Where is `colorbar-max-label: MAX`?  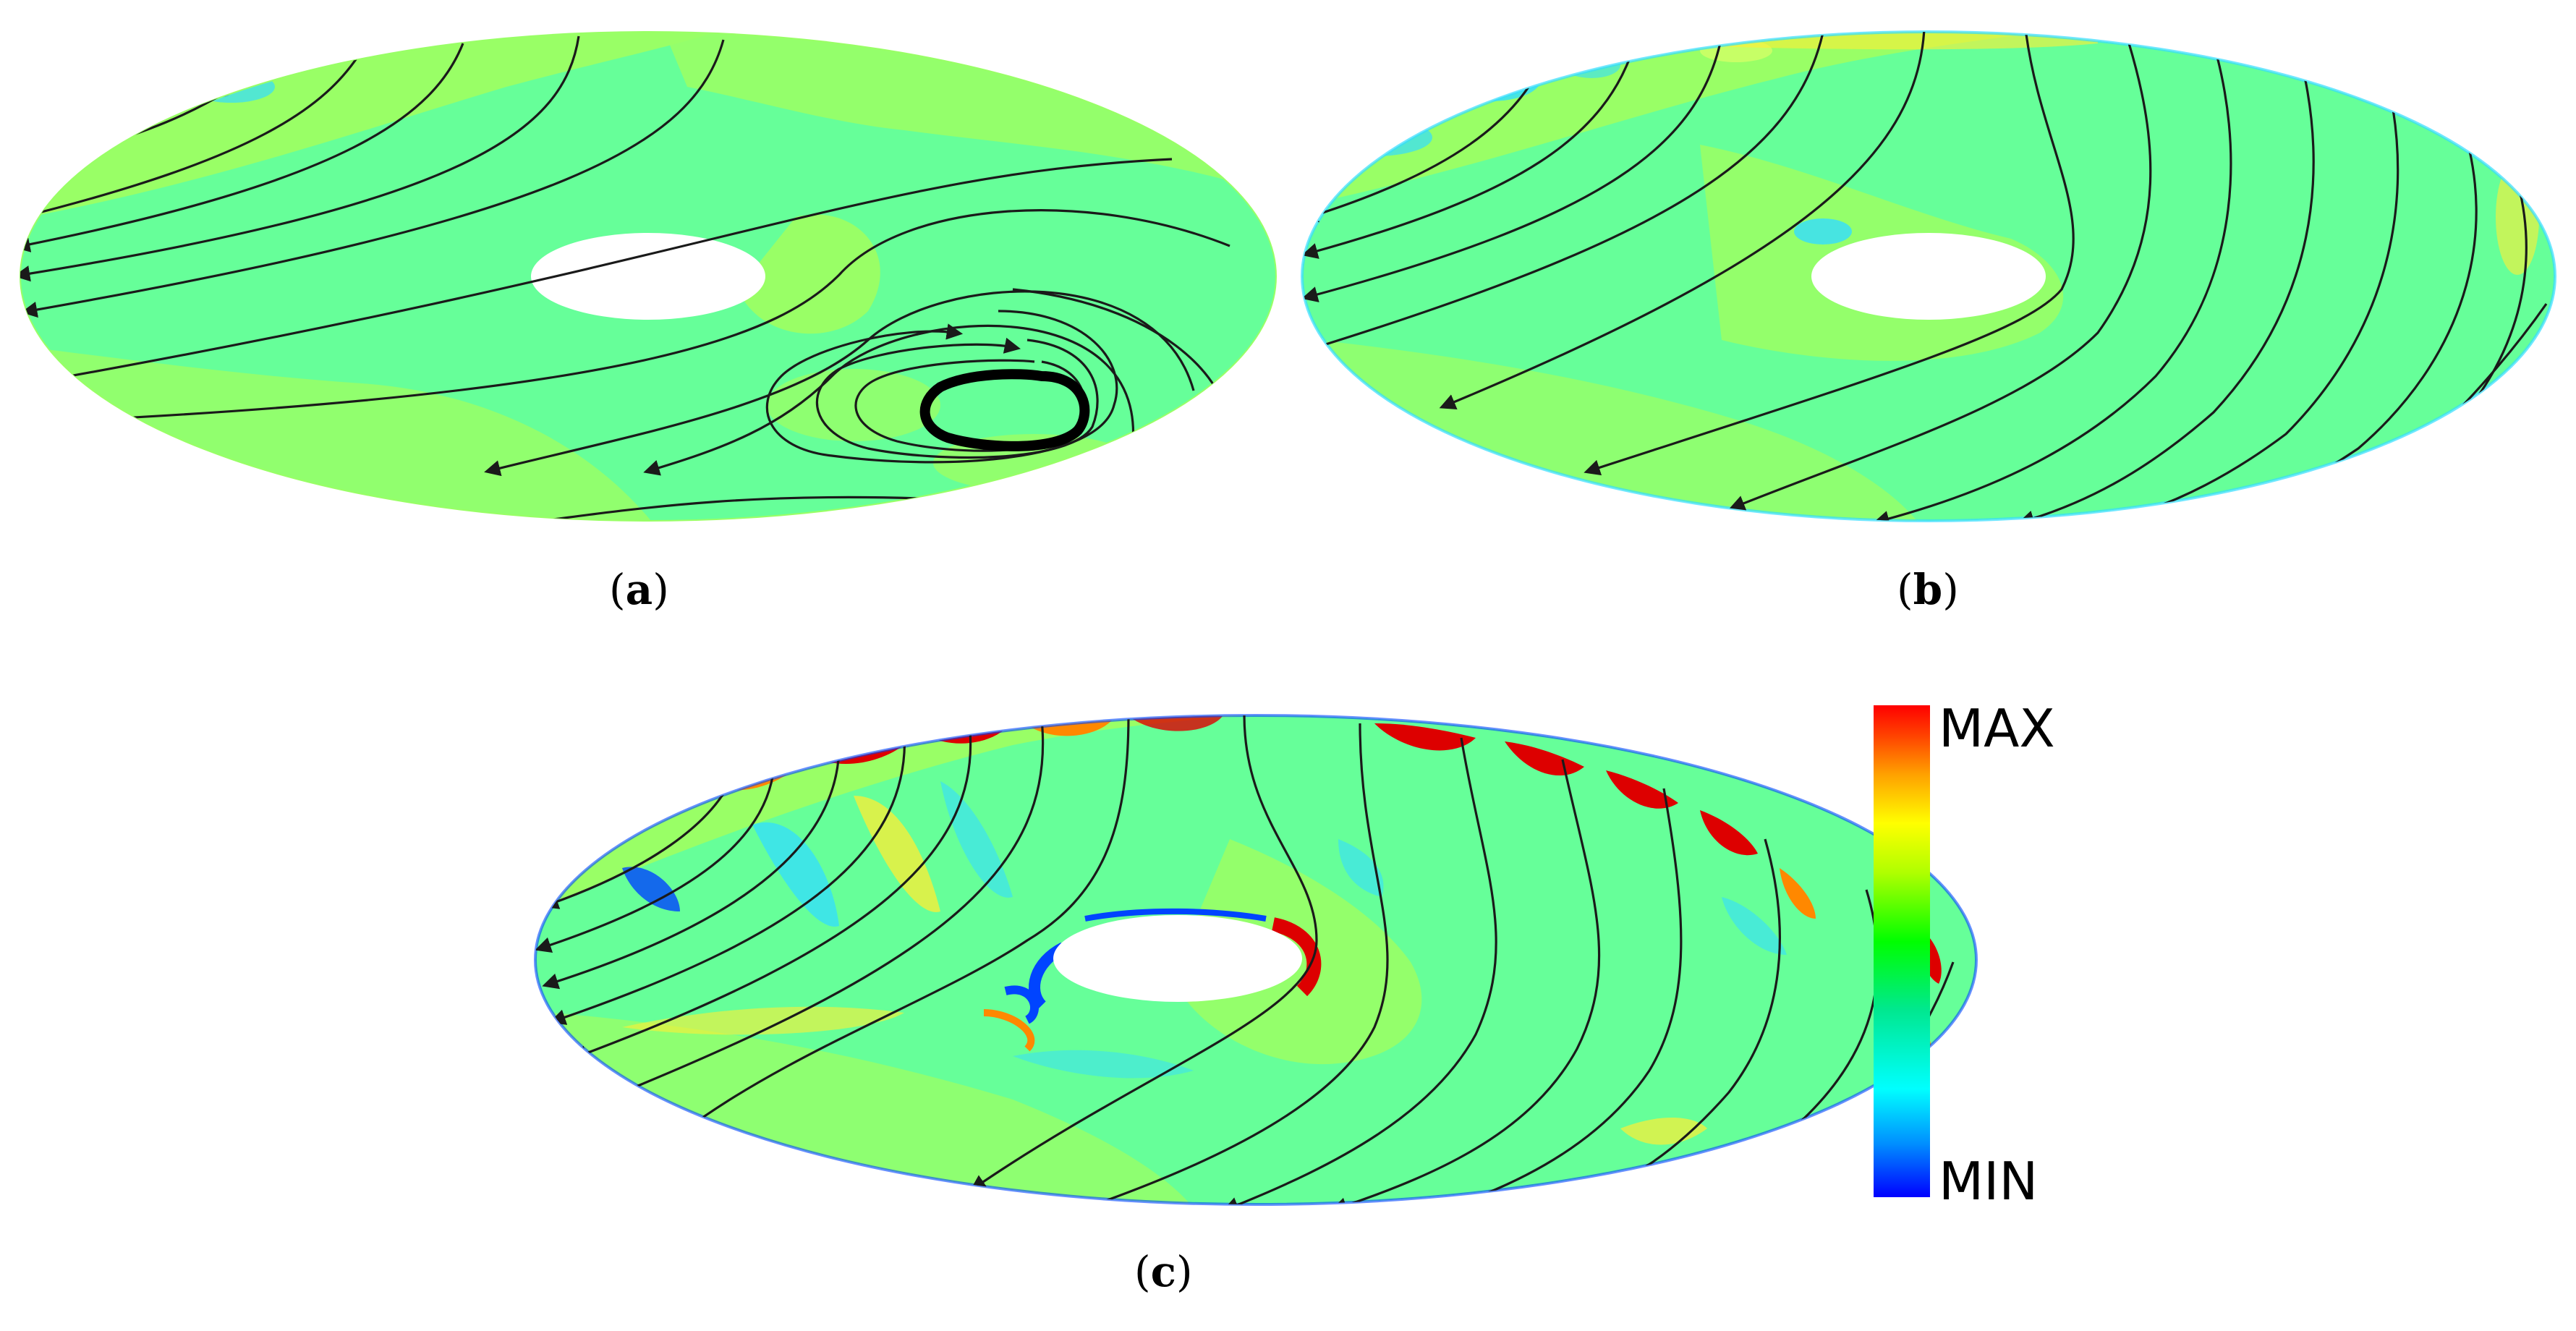
colorbar-max-label: MAX is located at coordinates (1997, 728).